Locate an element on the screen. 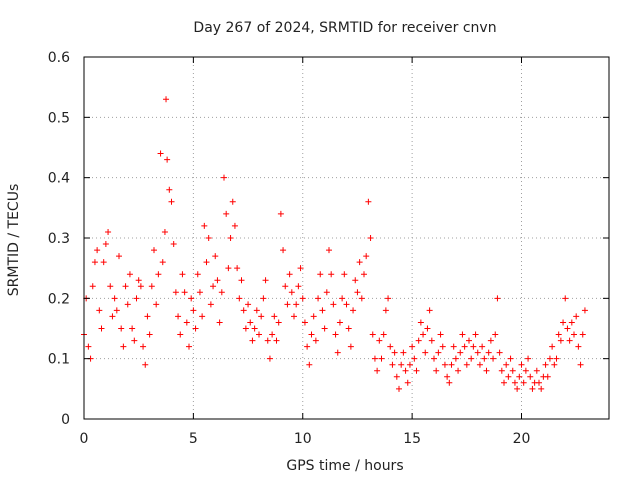 The height and width of the screenshot is (480, 640). y-tick-label: 0.5 is located at coordinates (59, 118).